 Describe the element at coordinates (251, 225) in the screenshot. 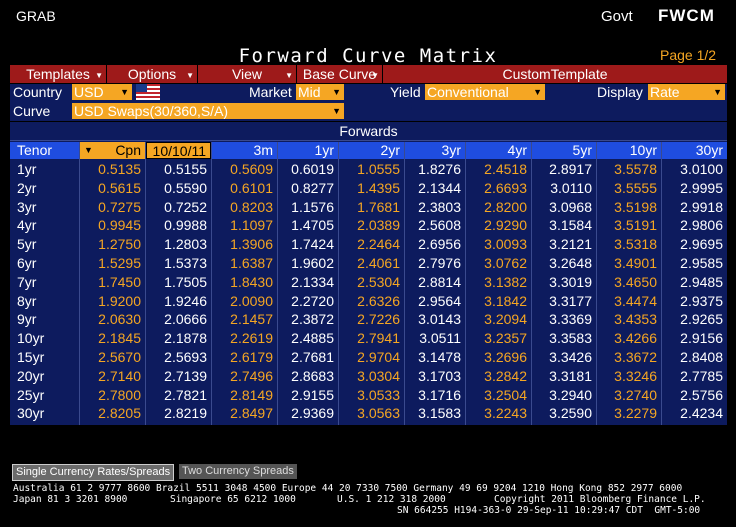

I see `matrix-cell-value: 1.1097` at that location.